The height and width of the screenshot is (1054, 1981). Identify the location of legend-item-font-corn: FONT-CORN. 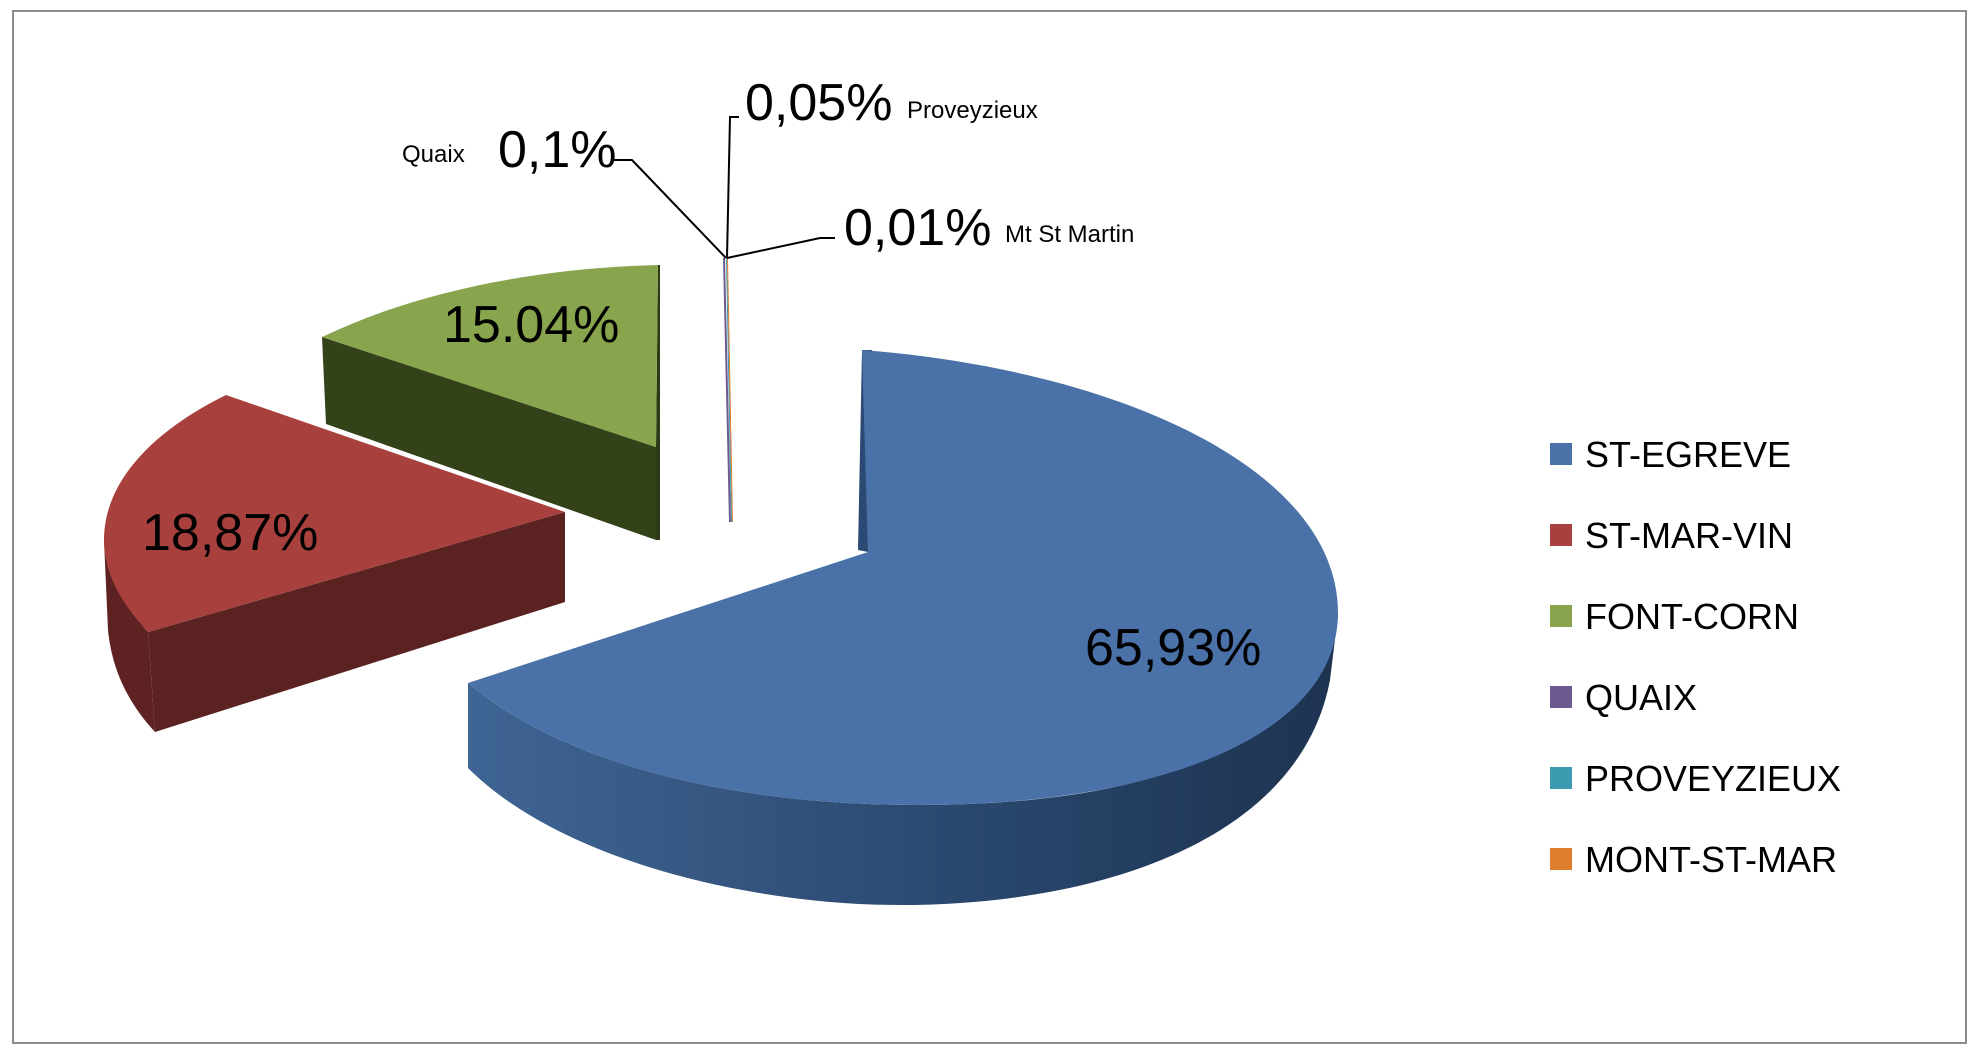
(1674, 616).